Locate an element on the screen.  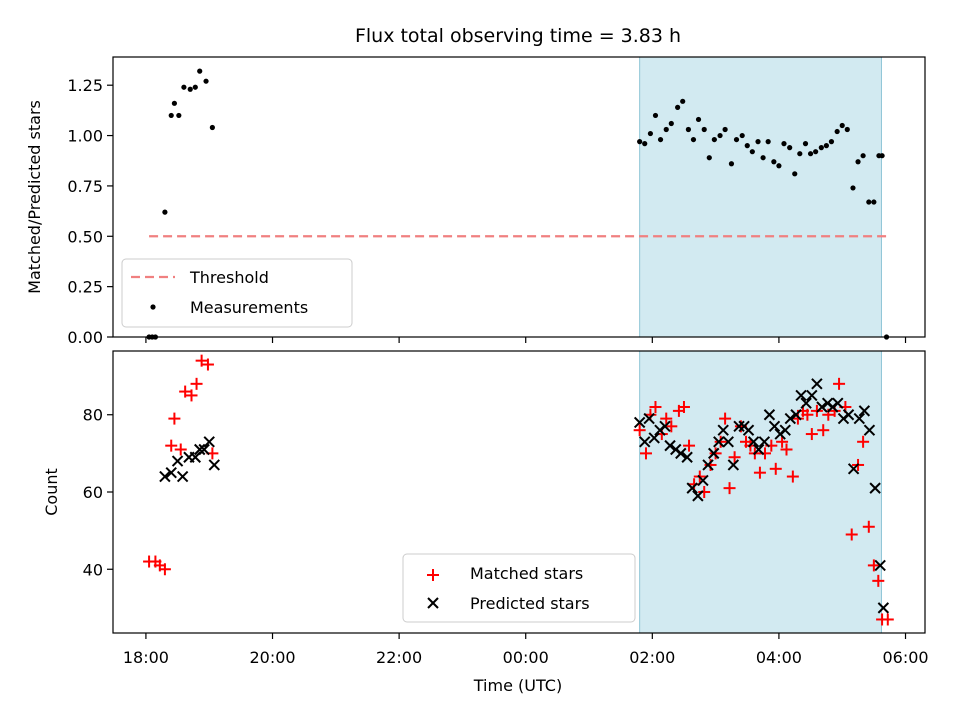
count-y-axis: 40 60 80 is located at coordinates (98, 492).